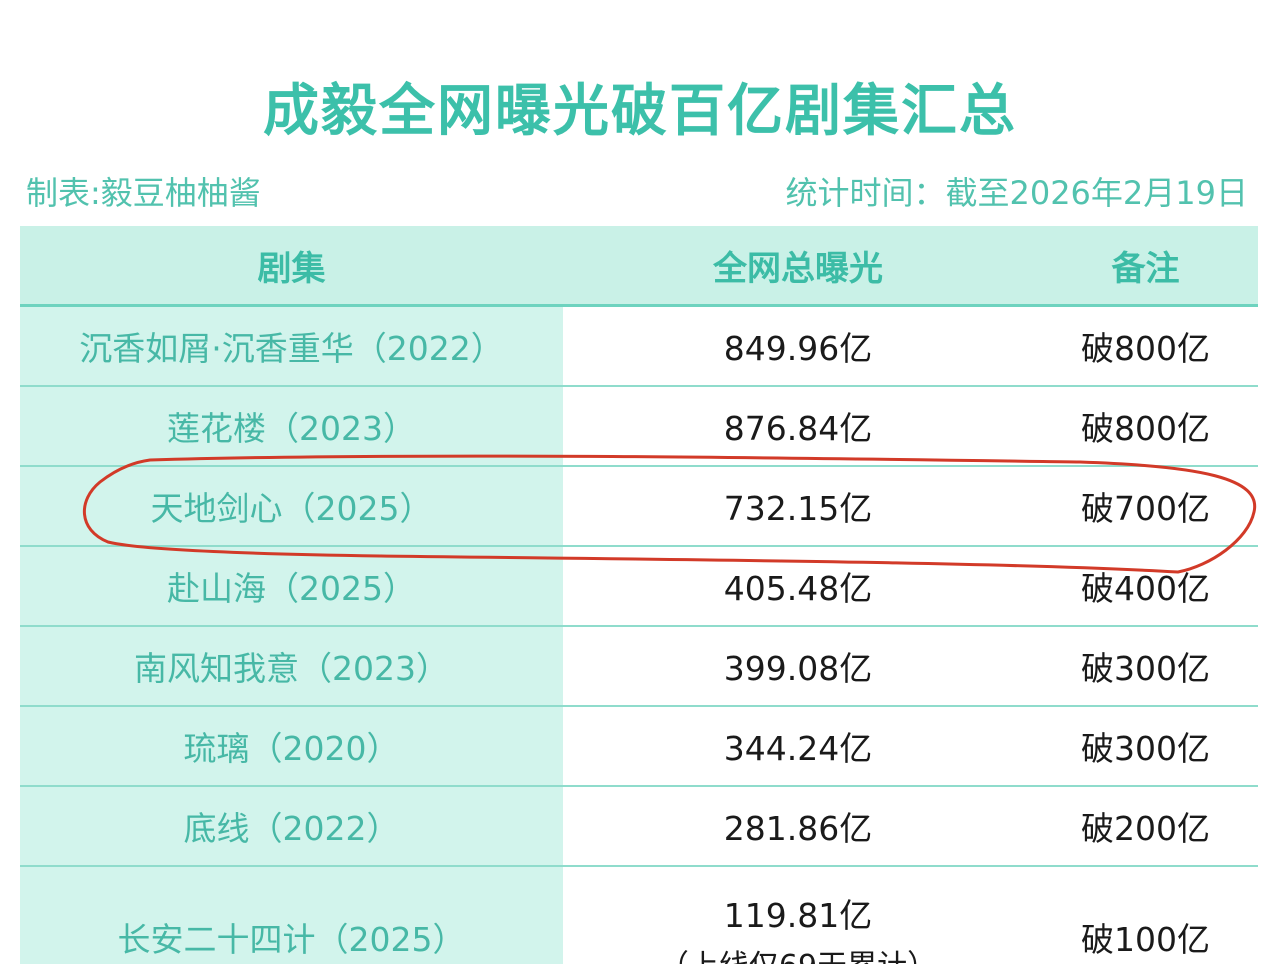  What do you see at coordinates (291, 915) in the screenshot?
I see `drama-name: 长安二十四计（2025）` at bounding box center [291, 915].